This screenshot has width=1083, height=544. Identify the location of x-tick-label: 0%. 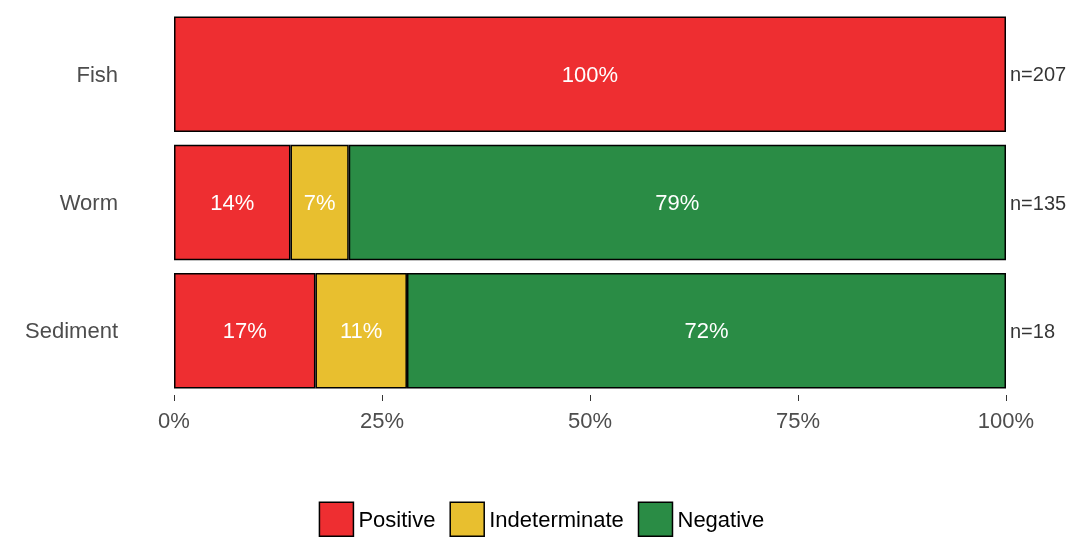
(174, 420).